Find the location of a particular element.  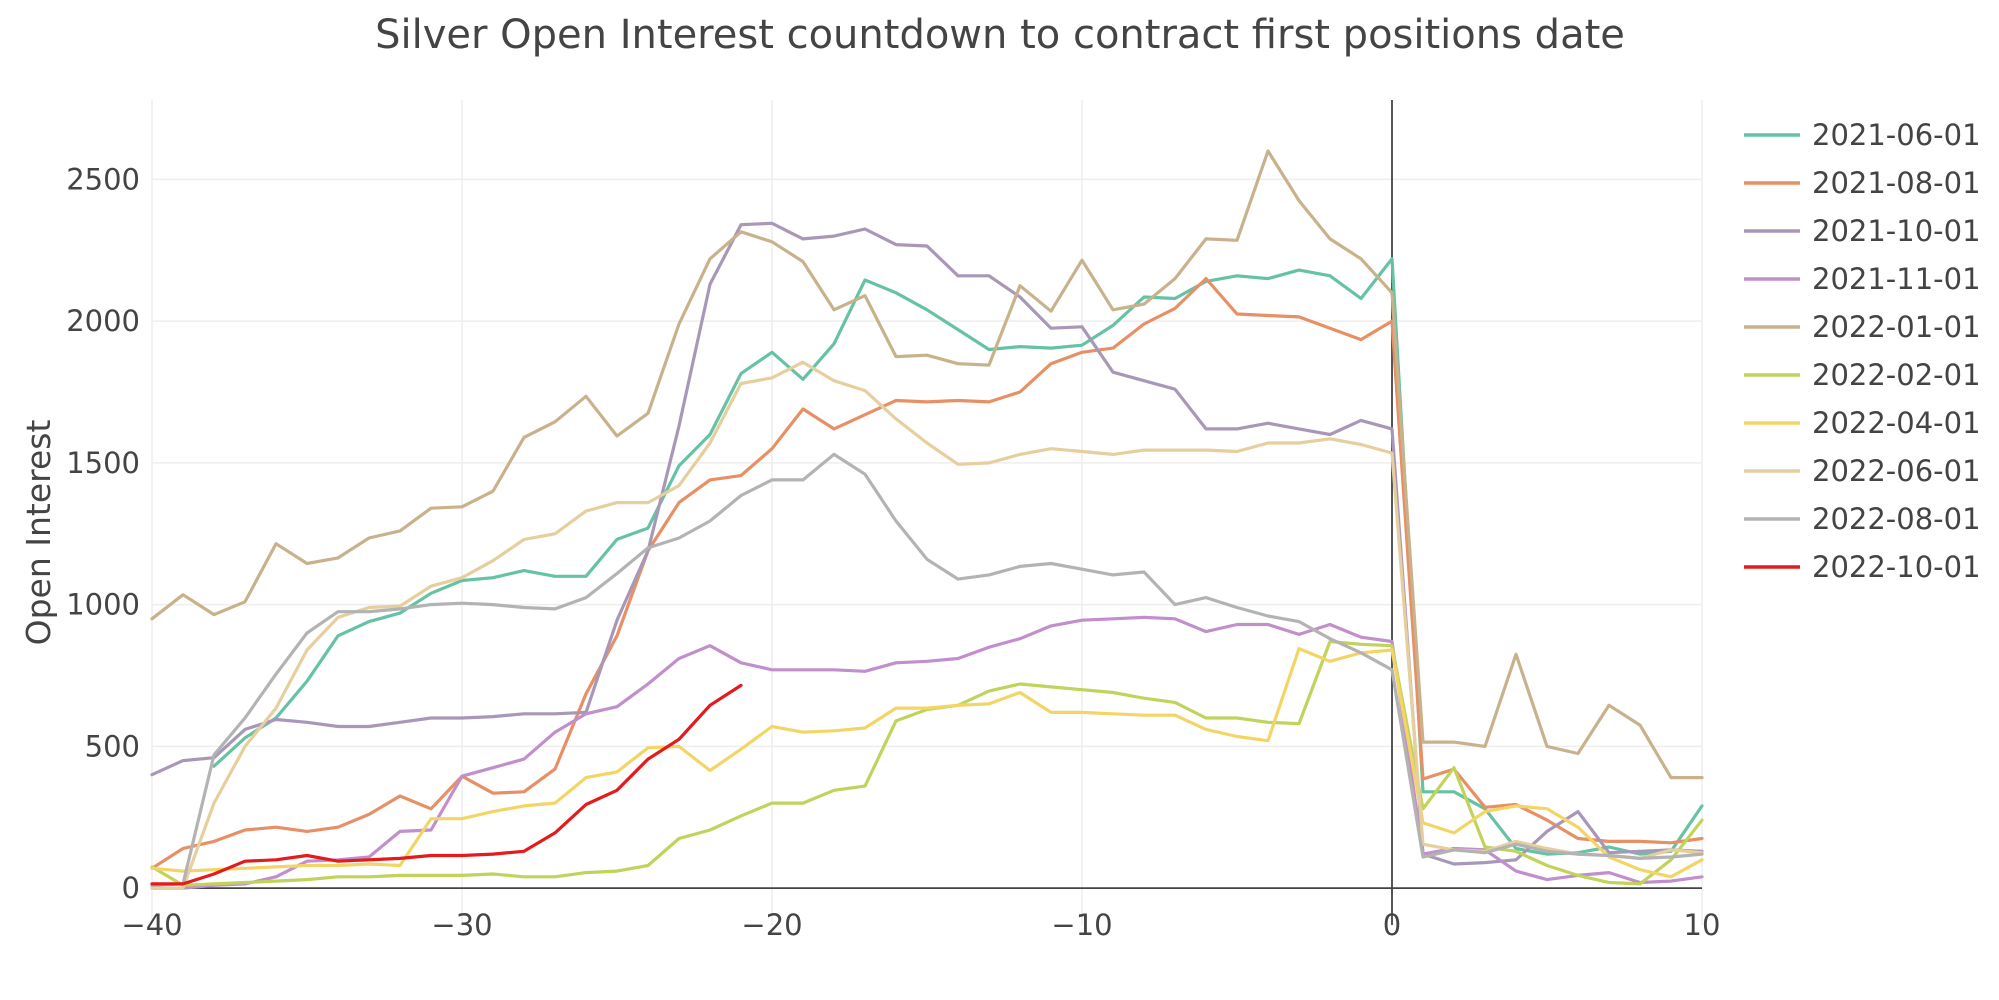

legend-item: 2021-11-01 is located at coordinates (1862, 279).